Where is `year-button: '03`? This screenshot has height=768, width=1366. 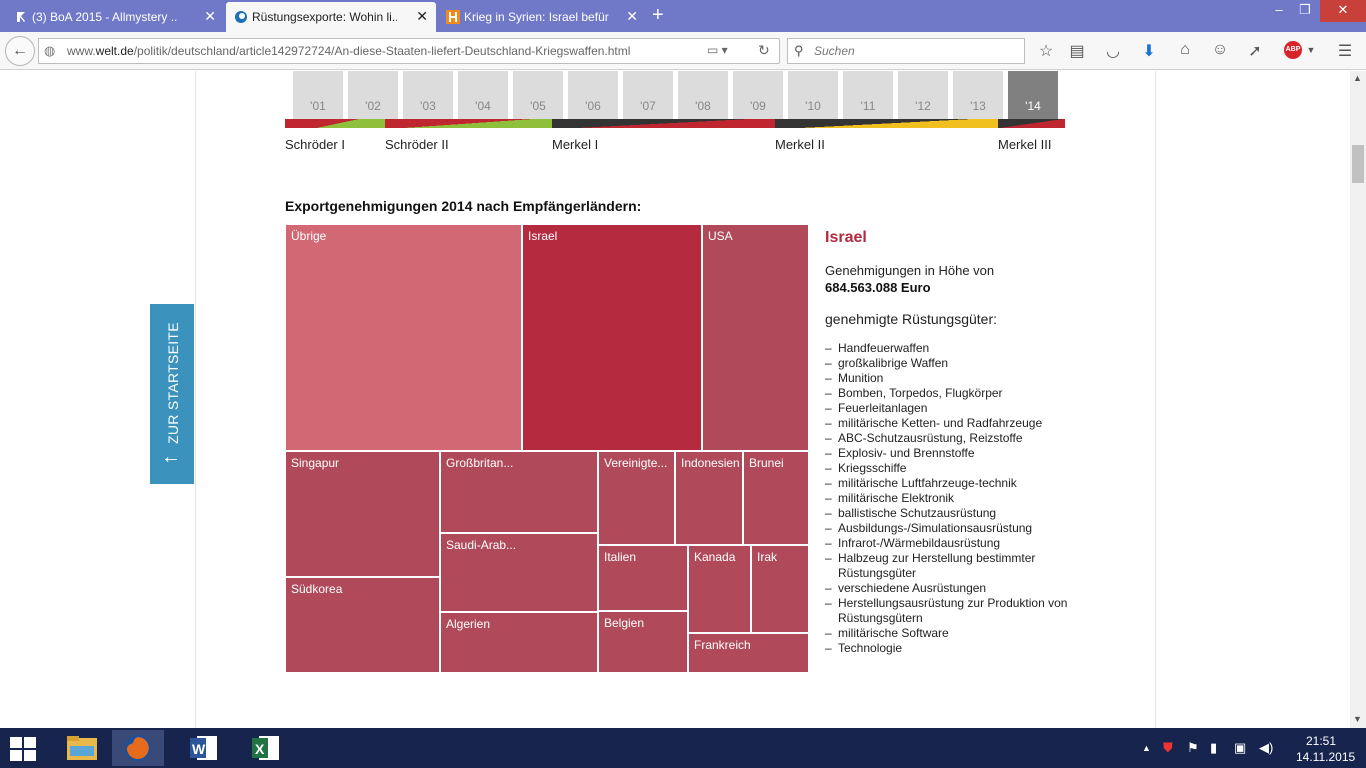
year-button: '03 is located at coordinates (428, 95).